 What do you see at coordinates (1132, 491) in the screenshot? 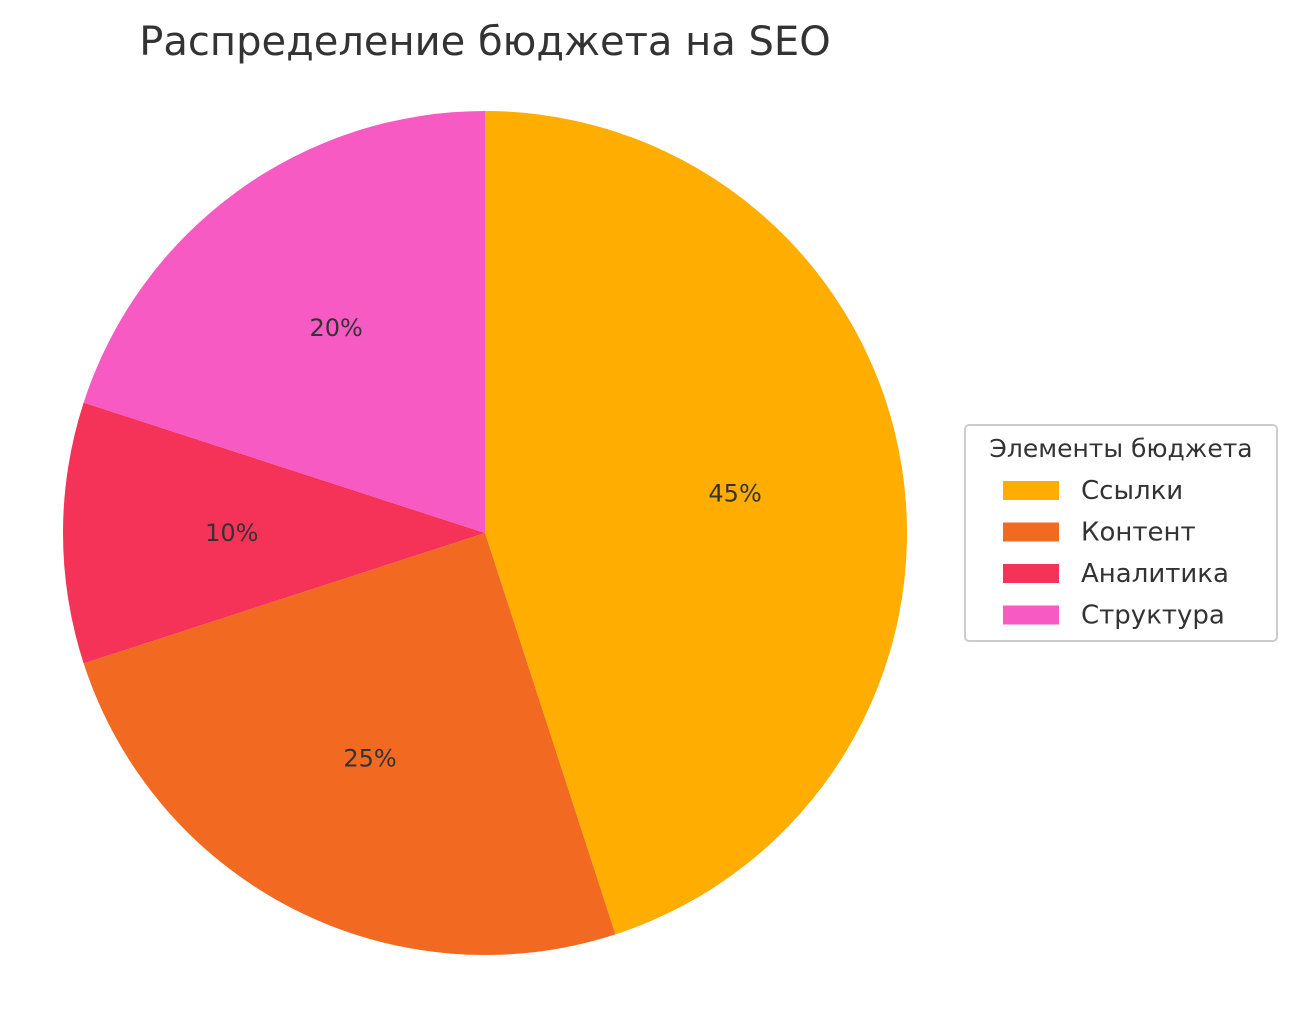
I see `legend-label-1: Ссылки` at bounding box center [1132, 491].